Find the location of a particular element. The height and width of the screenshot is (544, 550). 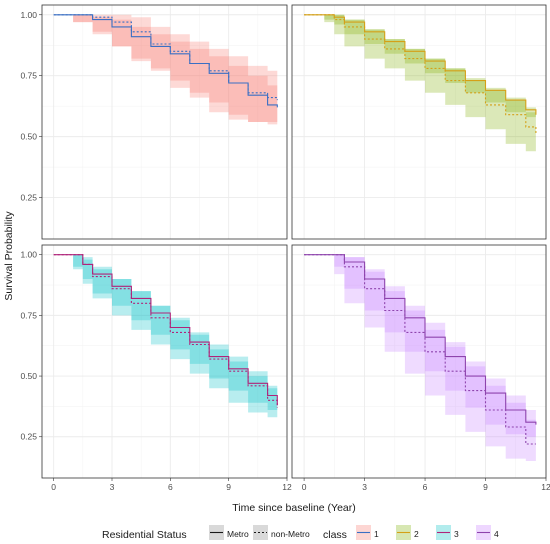

legend-label-class-4: 4 is located at coordinates (496, 534).